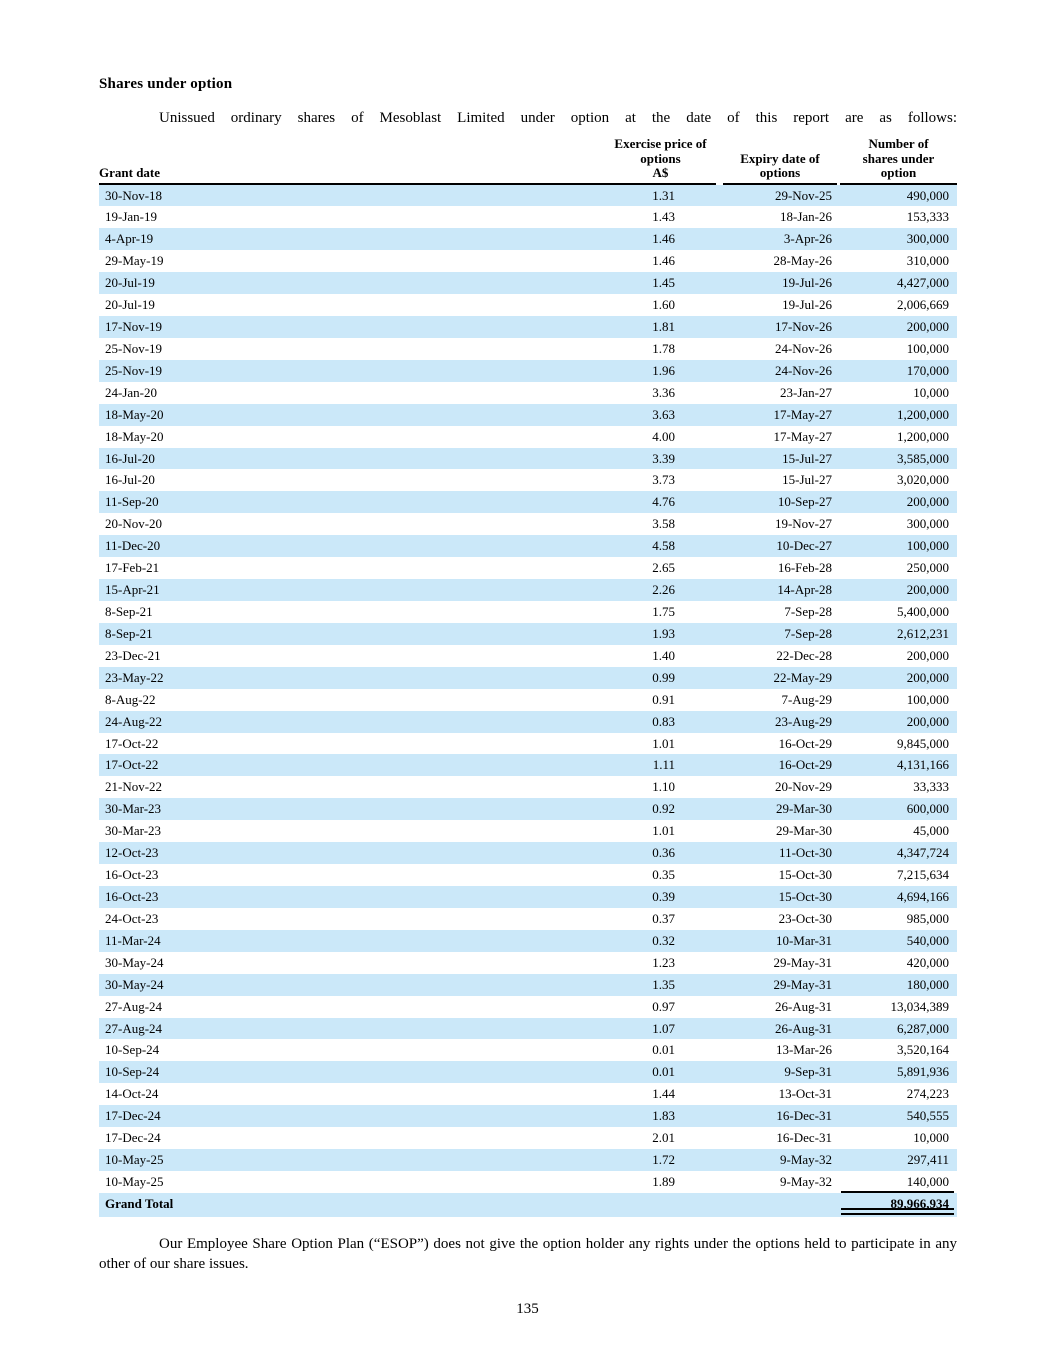  I want to click on cell-shares-under-option: 420,000, so click(927, 962).